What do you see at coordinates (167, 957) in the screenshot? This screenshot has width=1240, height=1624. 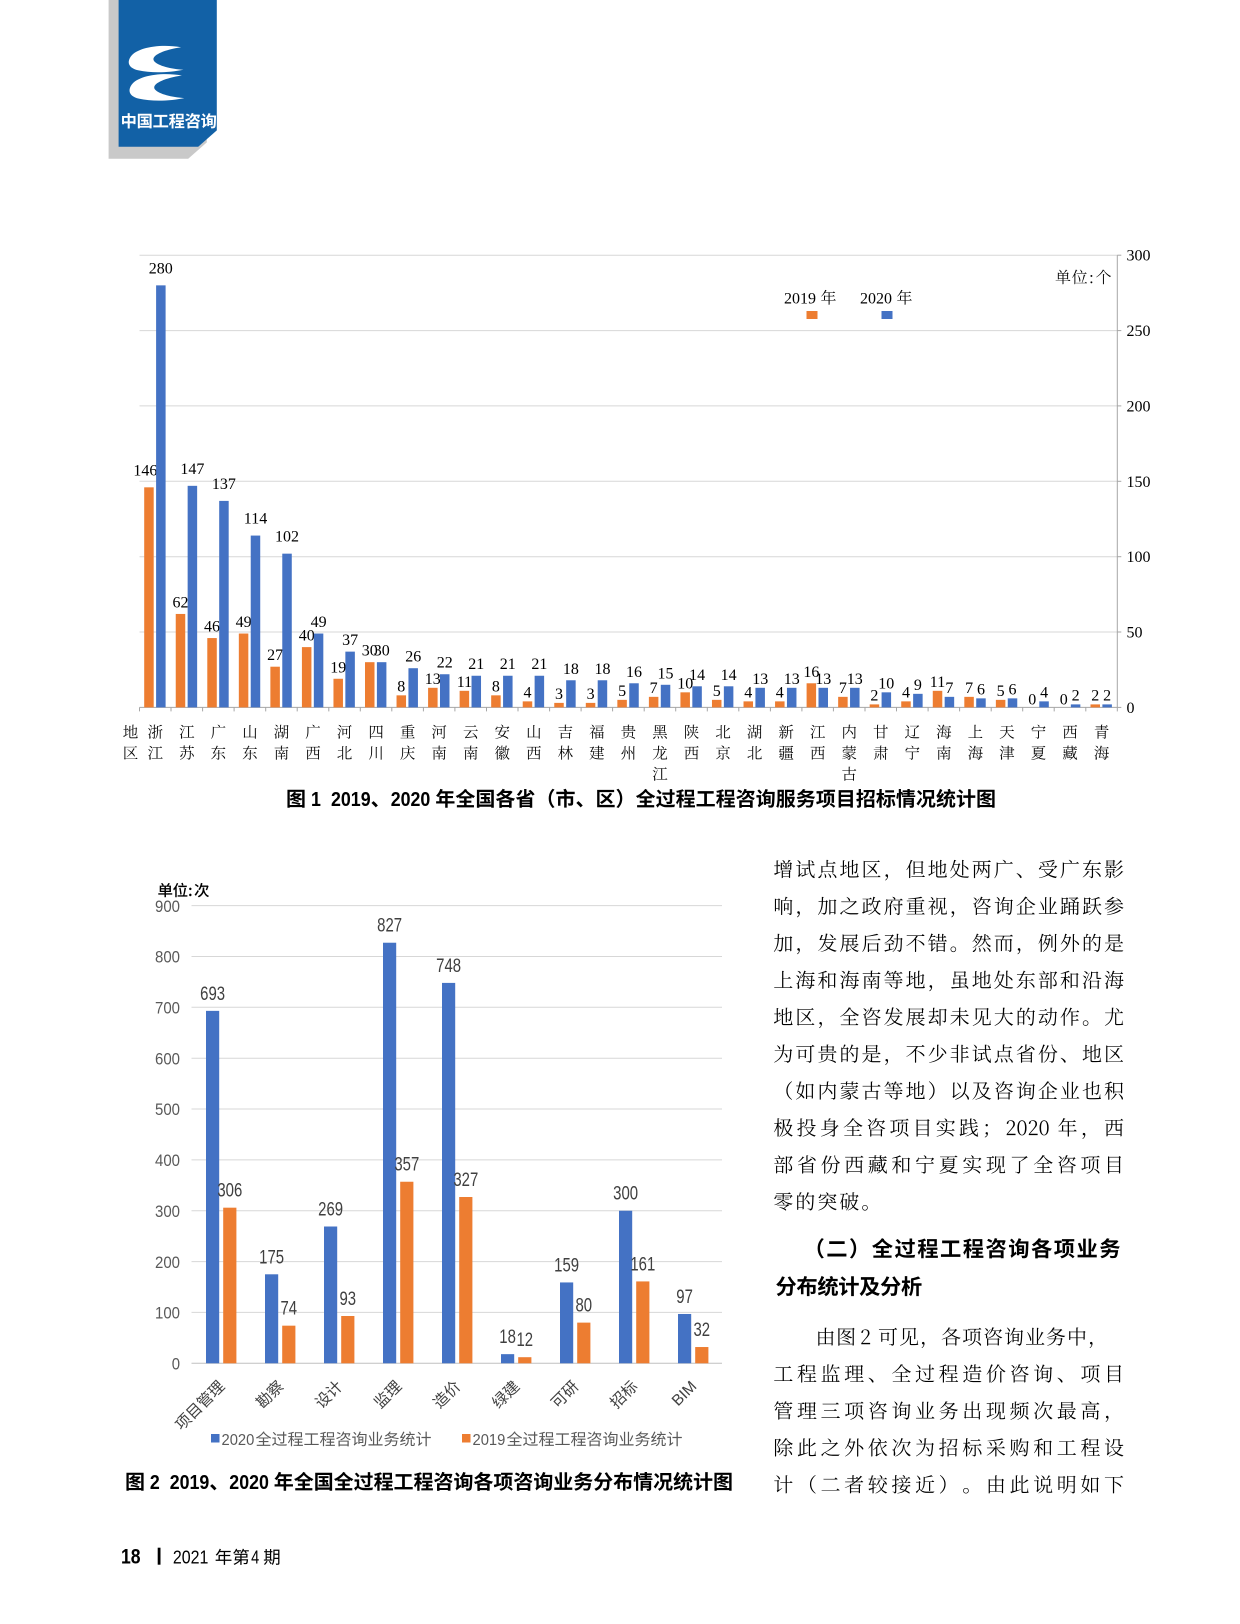 I see `svg-text: 800` at bounding box center [167, 957].